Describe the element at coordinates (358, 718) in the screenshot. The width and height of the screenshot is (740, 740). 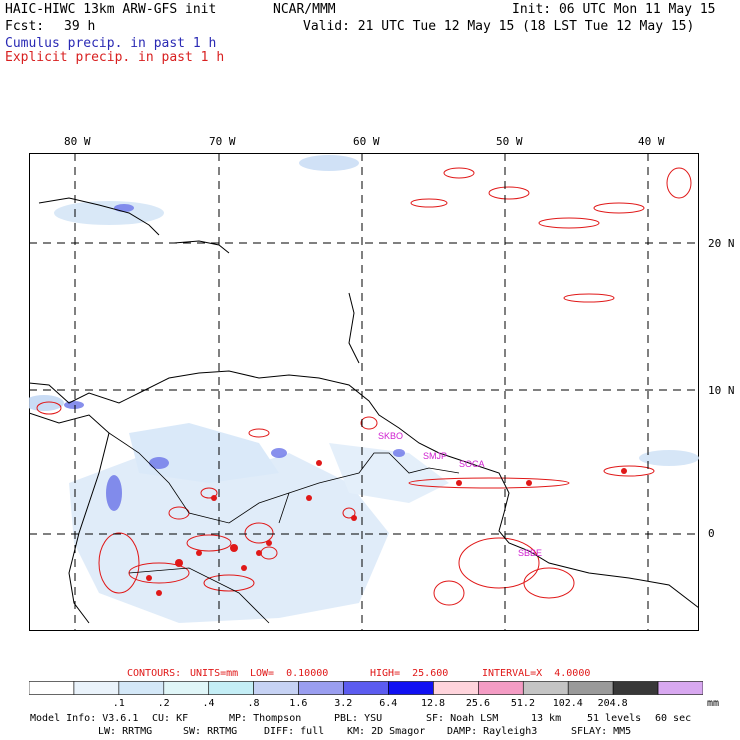
I see `model-info-pbl: PBL: YSU` at that location.